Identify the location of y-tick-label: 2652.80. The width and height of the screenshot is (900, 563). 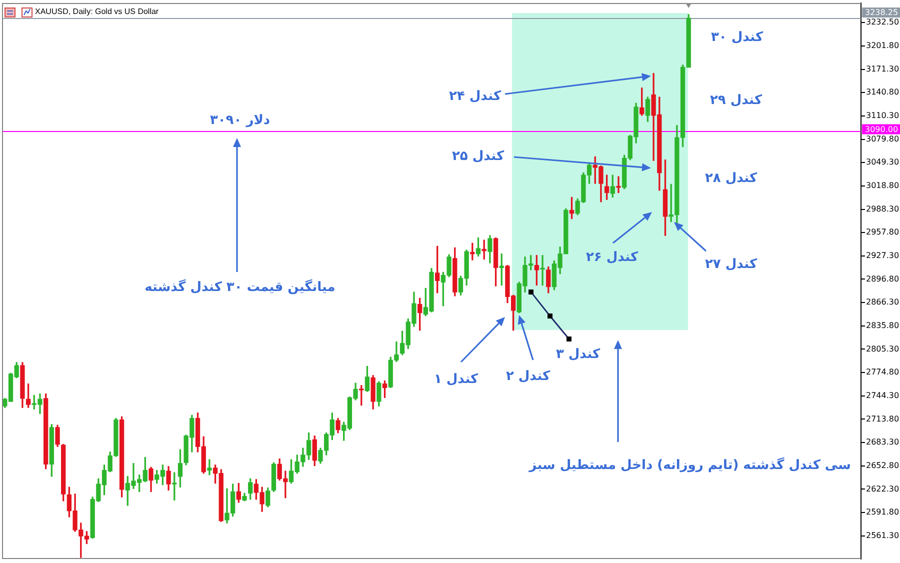
(883, 465).